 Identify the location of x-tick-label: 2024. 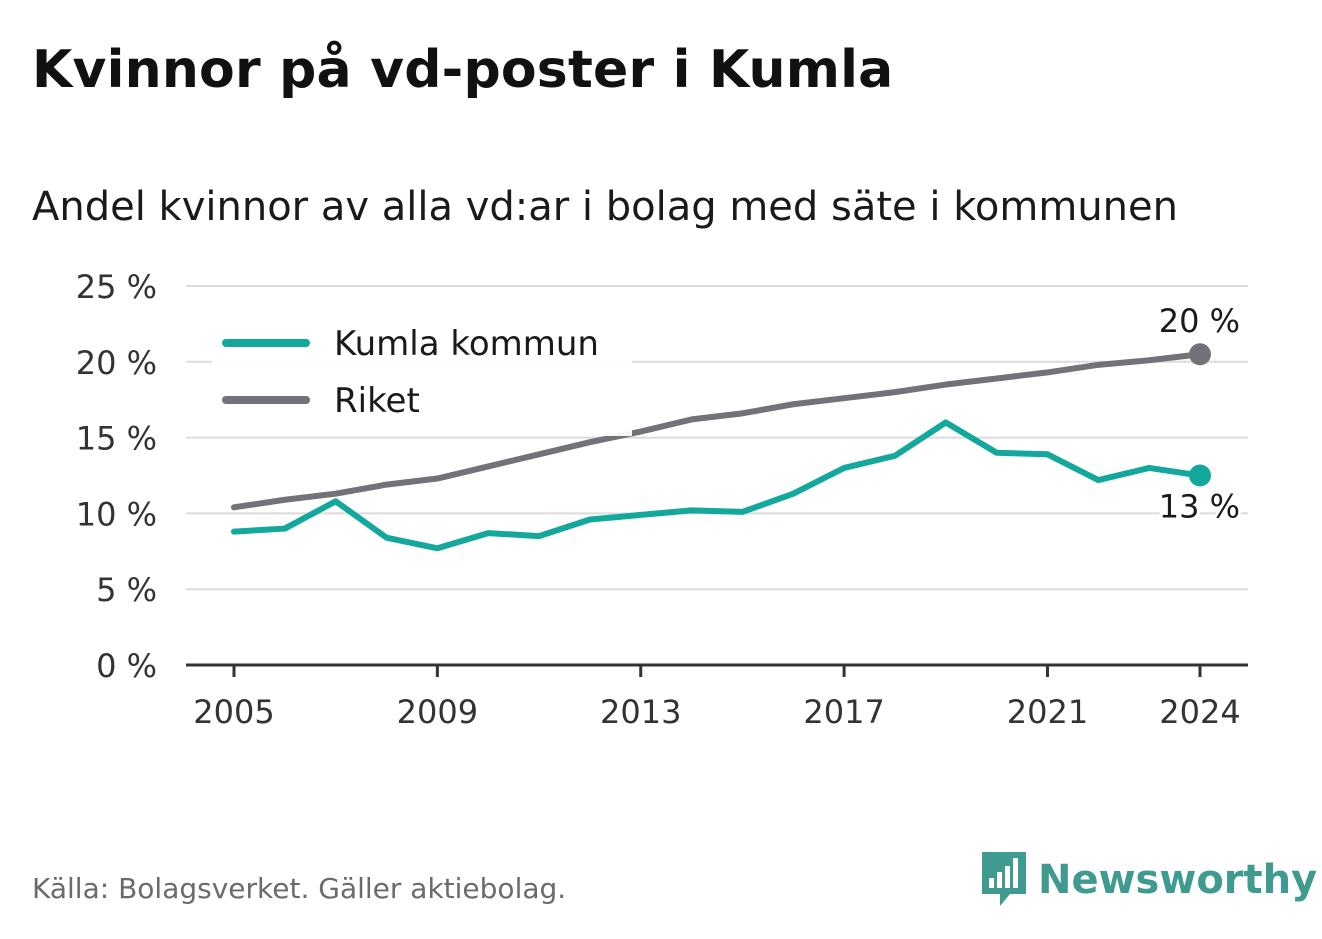
(1199, 712).